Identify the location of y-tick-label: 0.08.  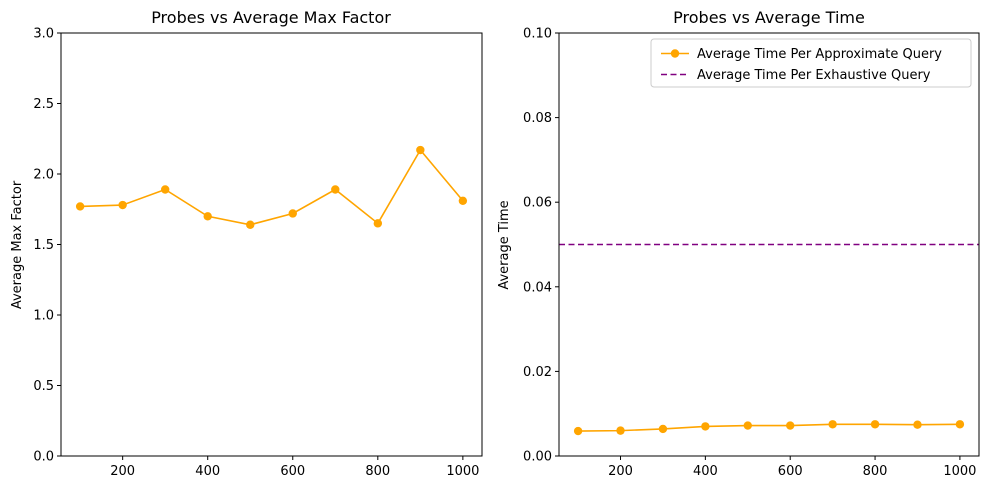
(537, 118).